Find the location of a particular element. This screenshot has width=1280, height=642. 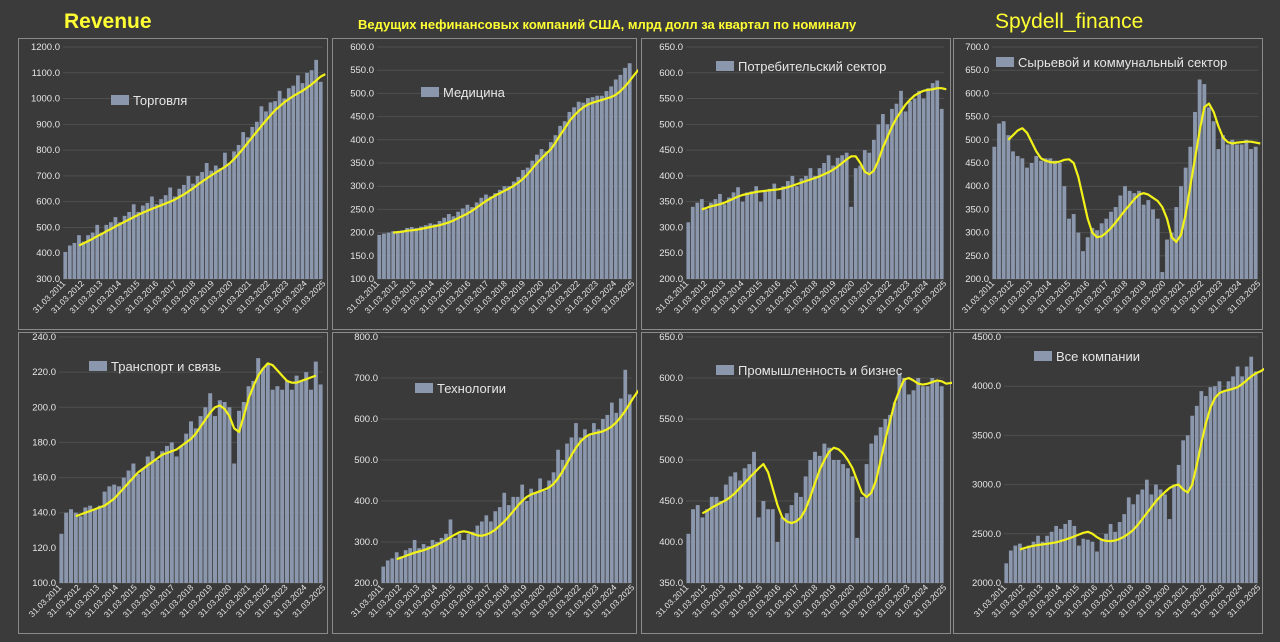

y-tick-label: 100.0 is located at coordinates (362, 279).